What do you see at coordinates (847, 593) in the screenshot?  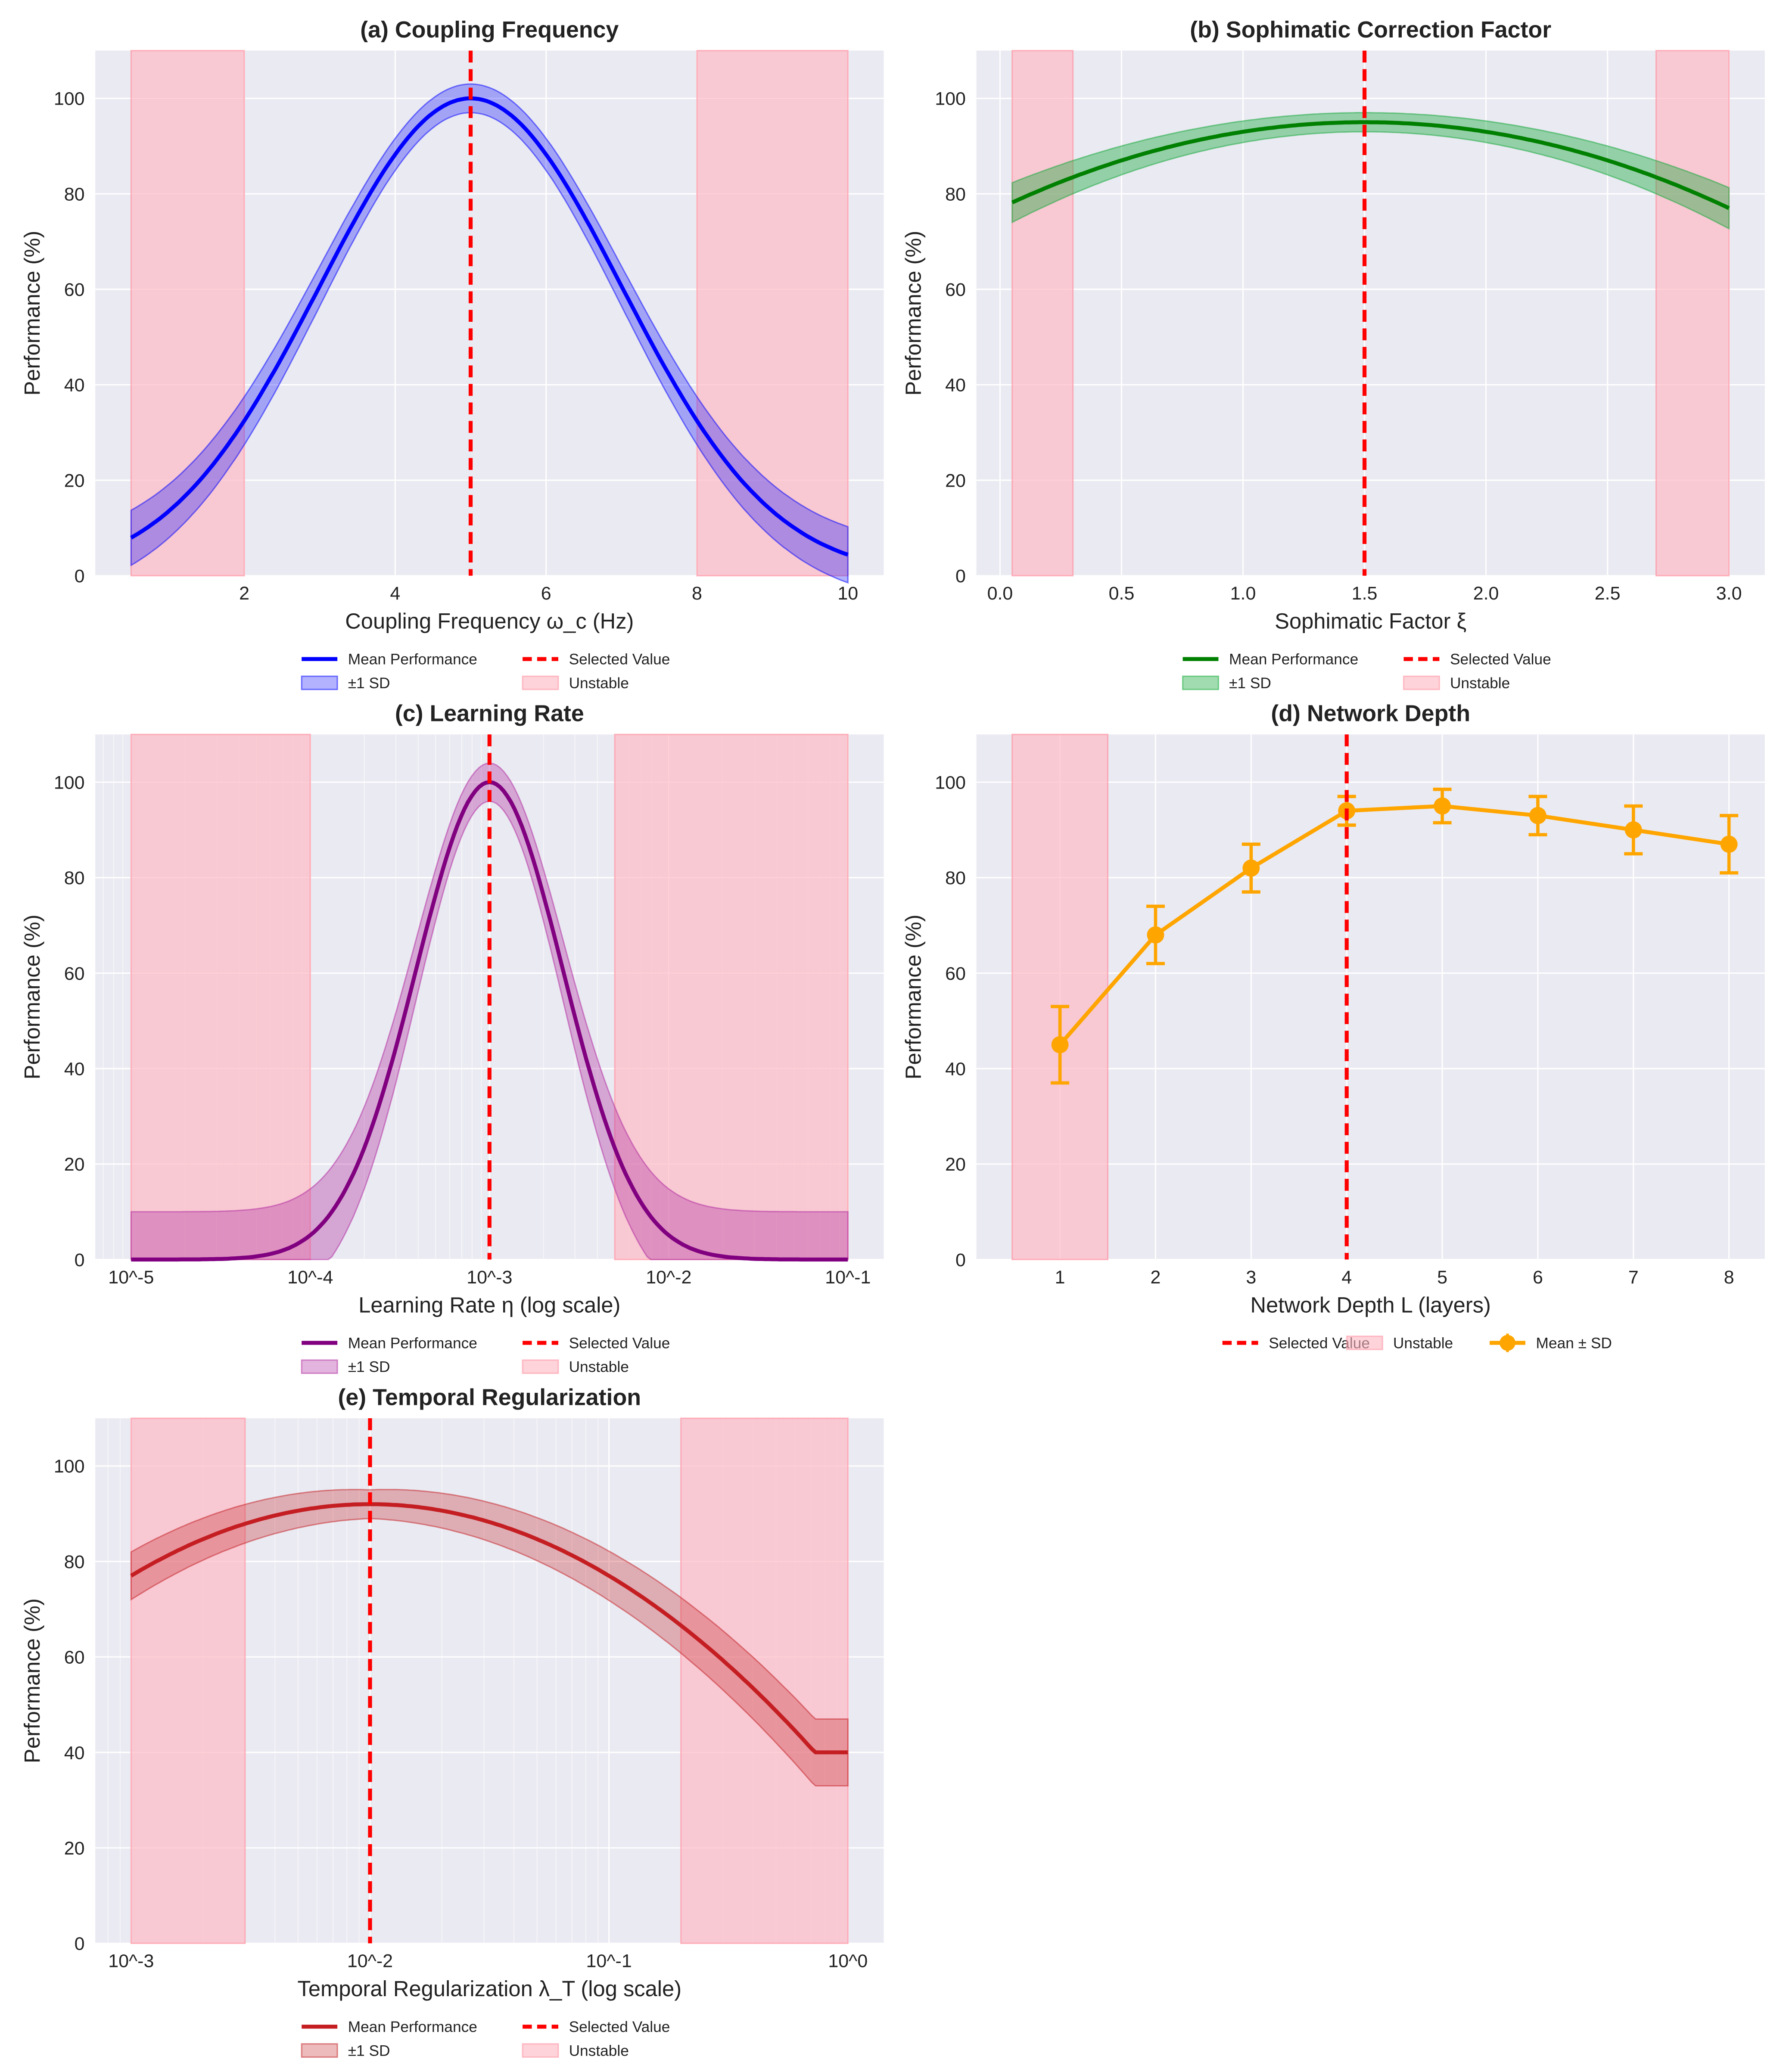 I see `x-tick-label: 10` at bounding box center [847, 593].